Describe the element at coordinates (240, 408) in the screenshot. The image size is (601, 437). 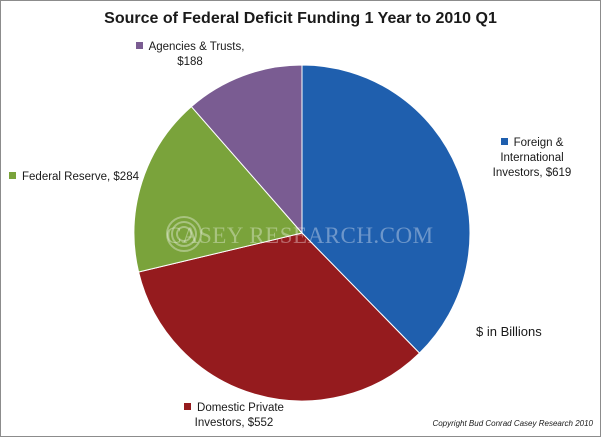
I see `label-domestic-line-1: Domestic Private` at that location.